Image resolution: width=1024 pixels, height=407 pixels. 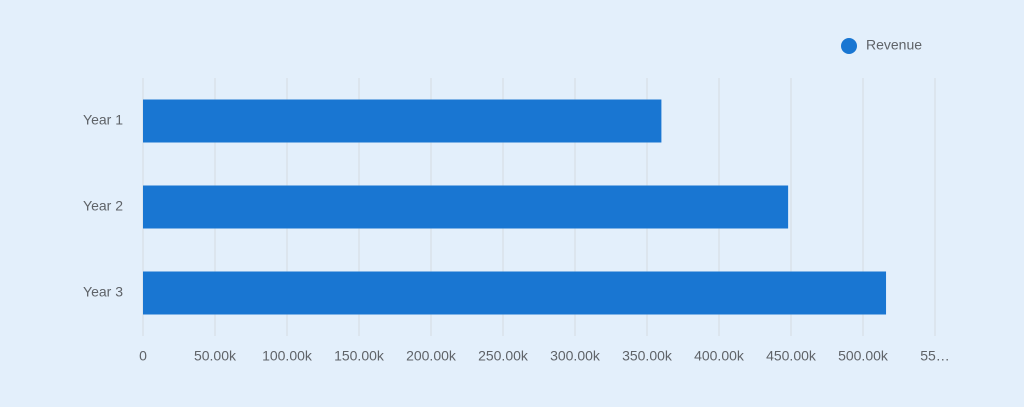 What do you see at coordinates (719, 356) in the screenshot?
I see `x-tick-label: 400.00k` at bounding box center [719, 356].